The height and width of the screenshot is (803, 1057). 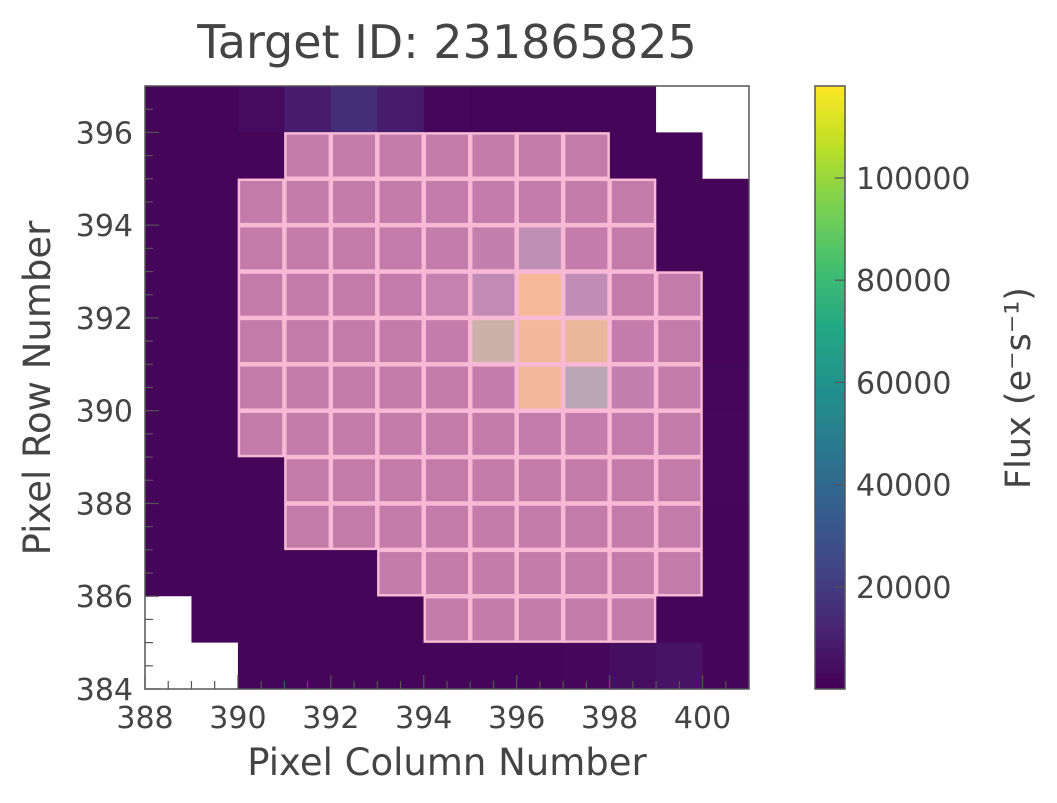 What do you see at coordinates (913, 179) in the screenshot?
I see `colorbar-tick-label: 100000` at bounding box center [913, 179].